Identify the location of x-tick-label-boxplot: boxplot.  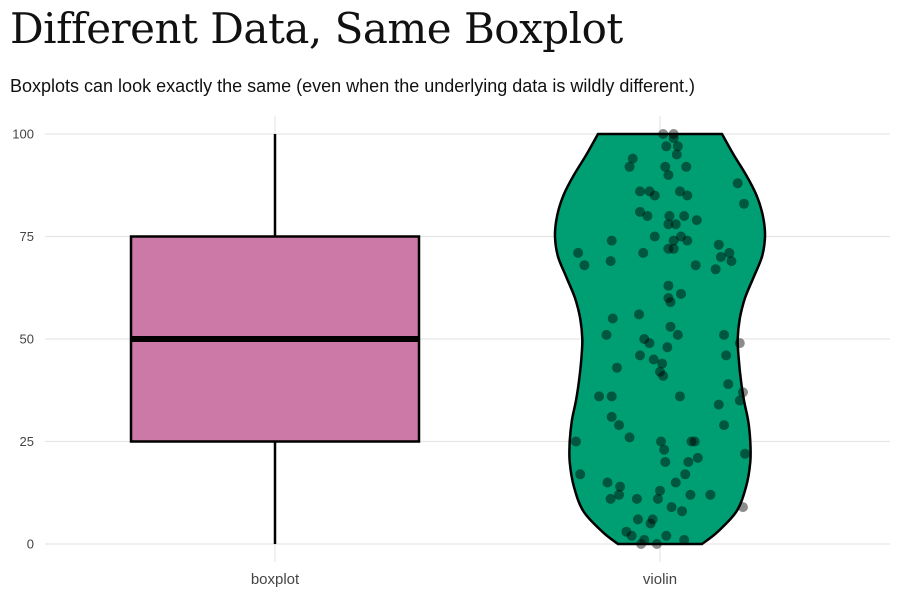
(275, 579).